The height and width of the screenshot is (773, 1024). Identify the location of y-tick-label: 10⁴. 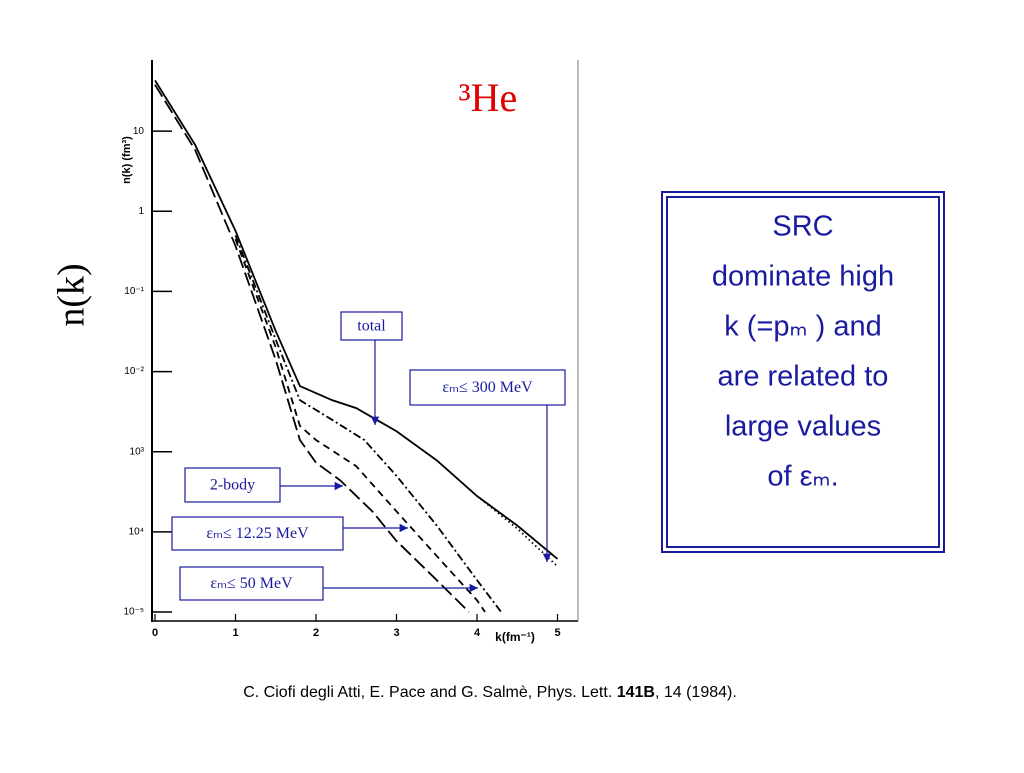
(136, 531).